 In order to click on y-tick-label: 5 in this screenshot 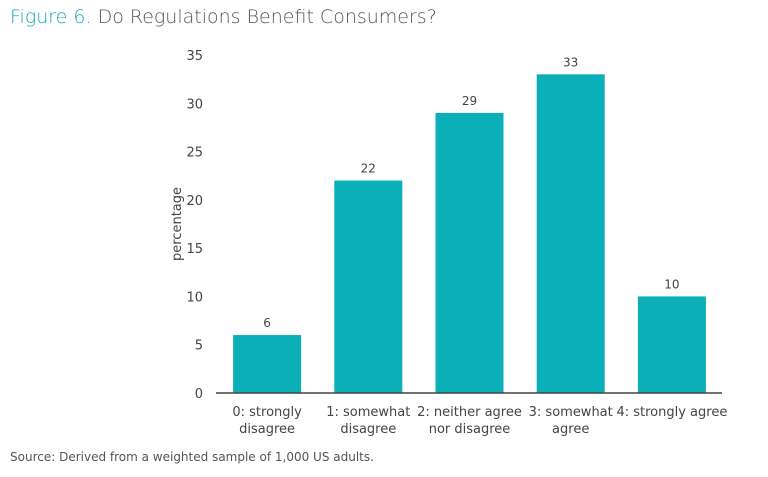, I will do `click(199, 346)`.